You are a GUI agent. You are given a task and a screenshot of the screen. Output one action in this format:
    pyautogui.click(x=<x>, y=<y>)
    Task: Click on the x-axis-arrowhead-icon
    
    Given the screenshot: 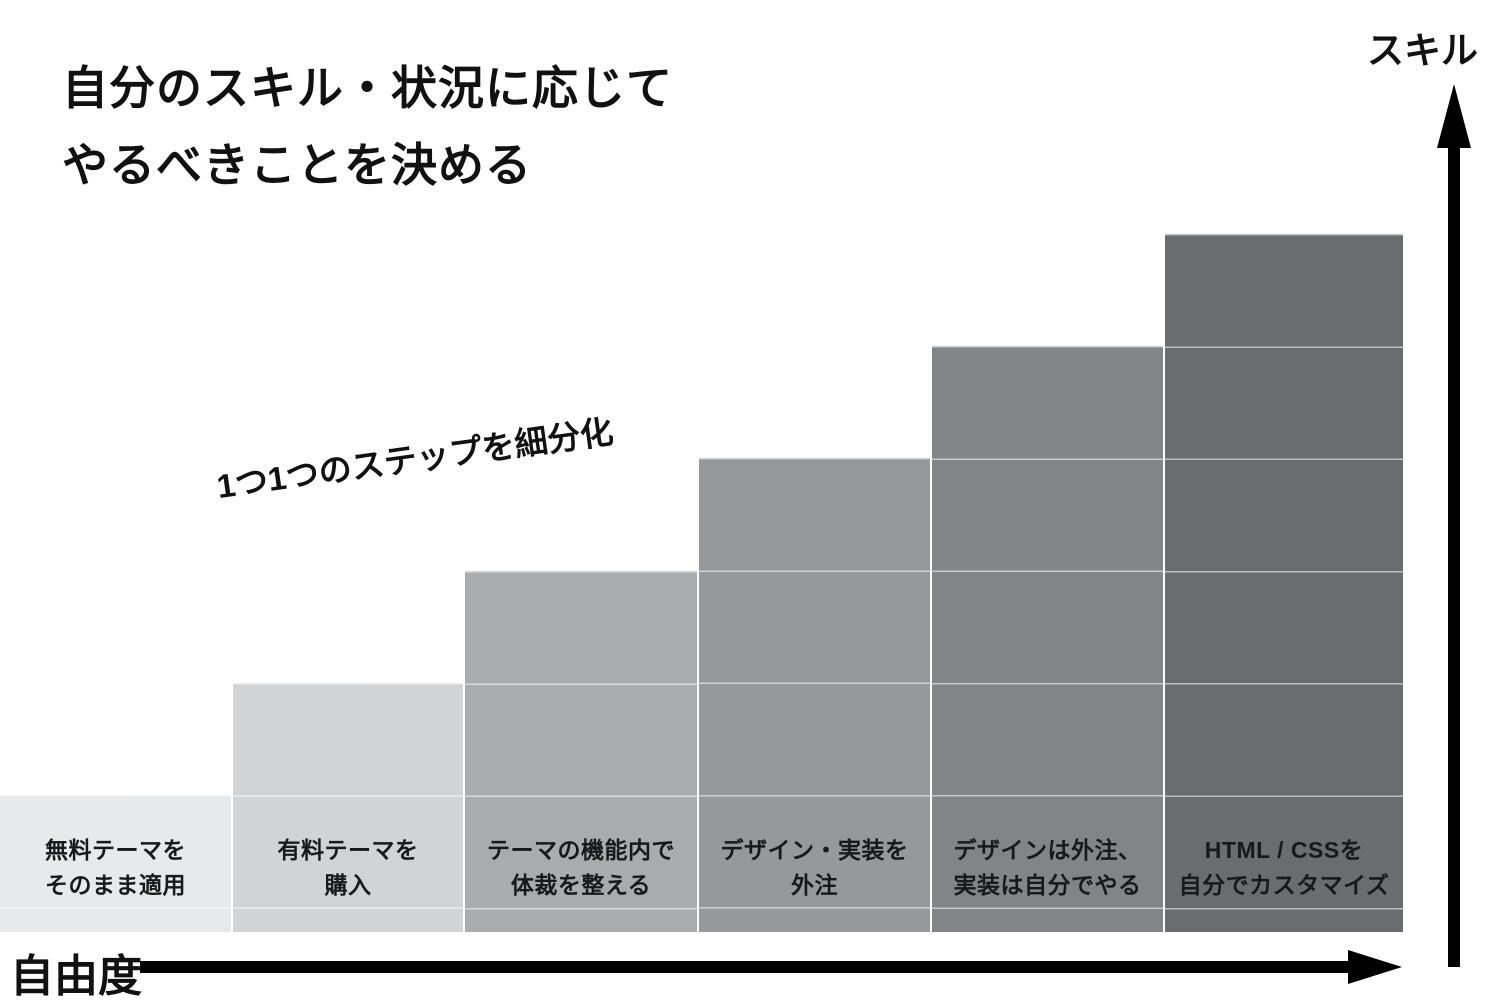 What is the action you would take?
    pyautogui.click(x=1375, y=967)
    